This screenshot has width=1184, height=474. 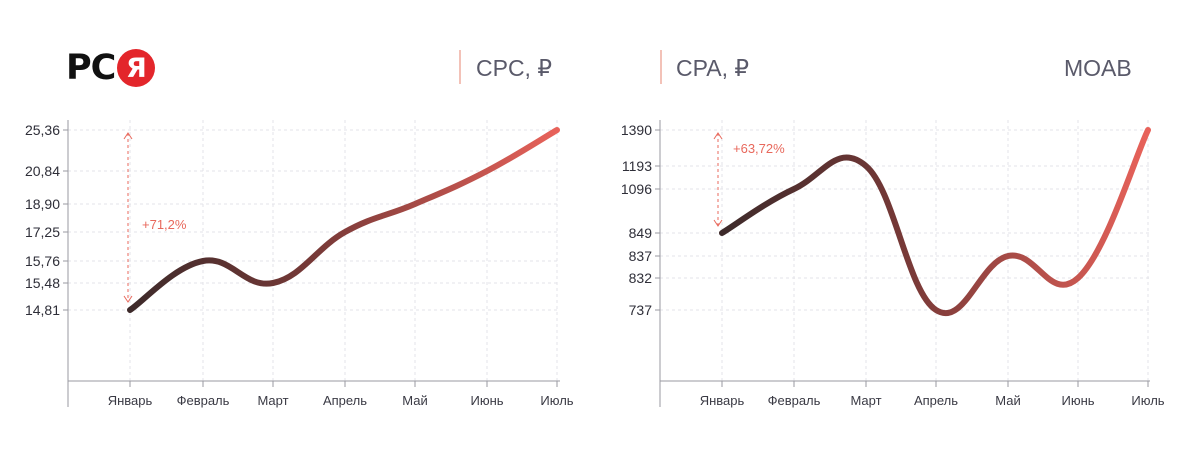 What do you see at coordinates (641, 256) in the screenshot?
I see `y-tick-label: 837` at bounding box center [641, 256].